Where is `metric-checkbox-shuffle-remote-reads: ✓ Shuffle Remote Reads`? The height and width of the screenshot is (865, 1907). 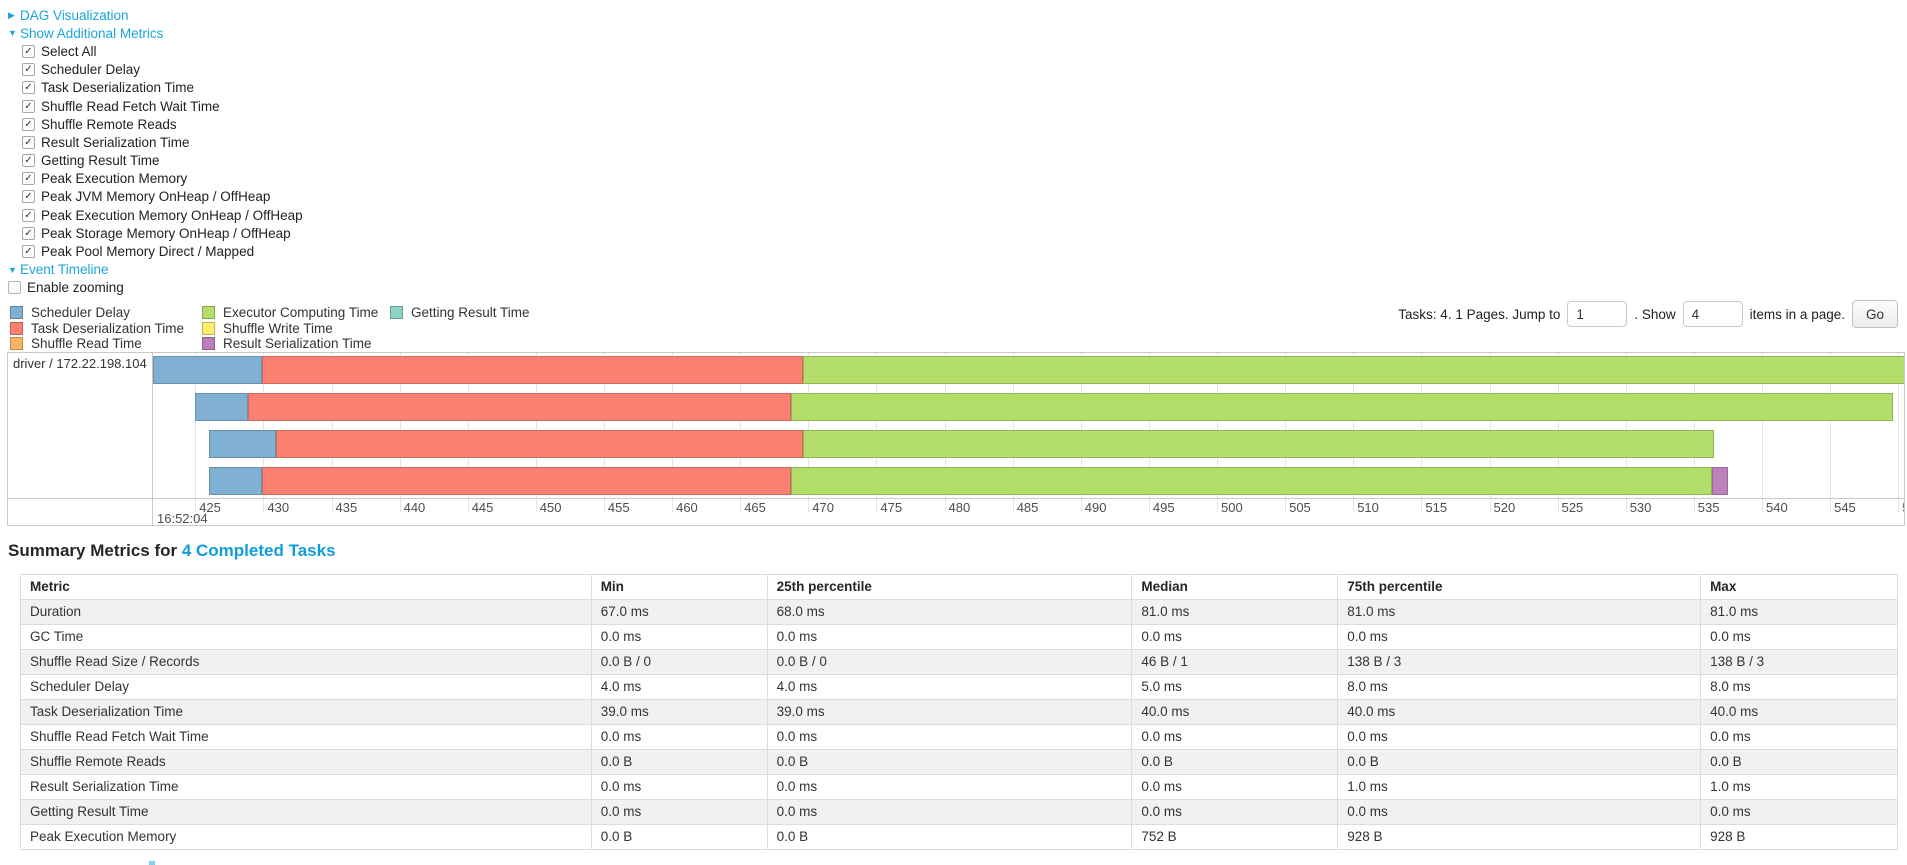 metric-checkbox-shuffle-remote-reads: ✓ Shuffle Remote Reads is located at coordinates (162, 124).